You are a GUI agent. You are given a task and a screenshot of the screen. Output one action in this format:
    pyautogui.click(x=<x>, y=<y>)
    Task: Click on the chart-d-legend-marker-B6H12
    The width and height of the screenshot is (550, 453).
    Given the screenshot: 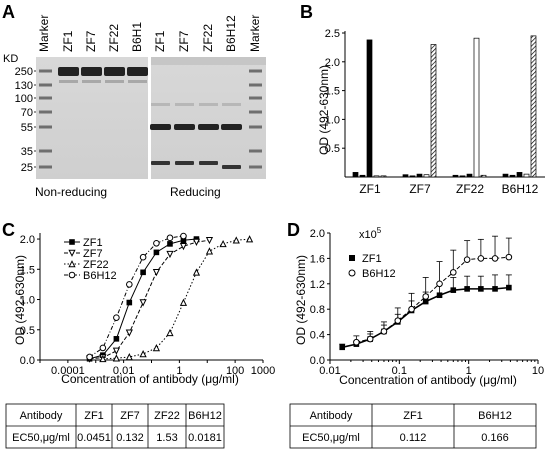 What is the action you would take?
    pyautogui.click(x=352, y=273)
    